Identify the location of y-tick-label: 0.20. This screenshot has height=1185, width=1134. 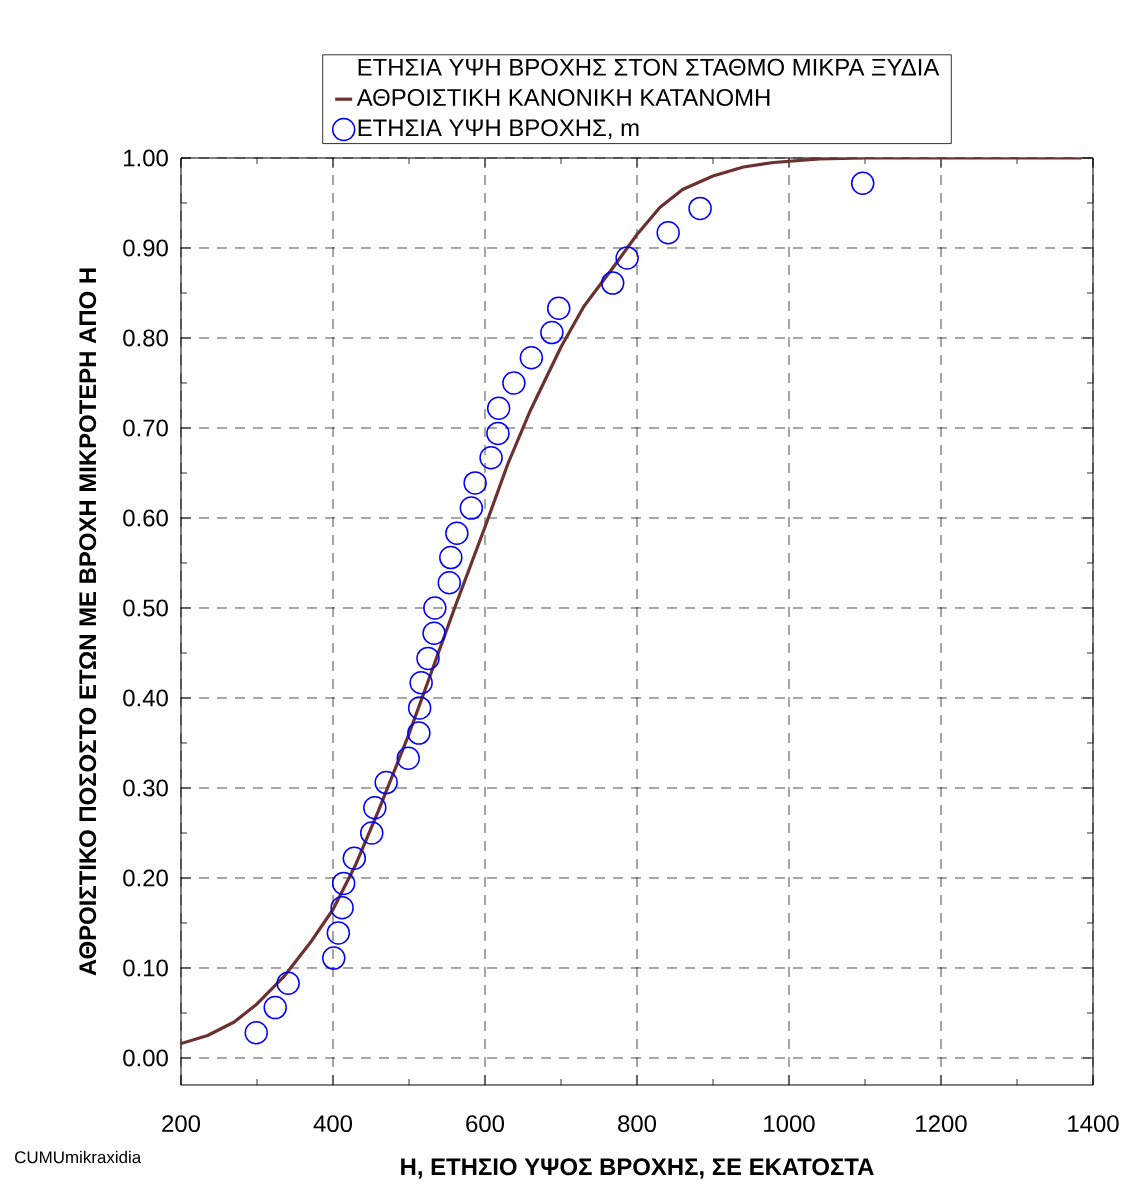
(145, 878).